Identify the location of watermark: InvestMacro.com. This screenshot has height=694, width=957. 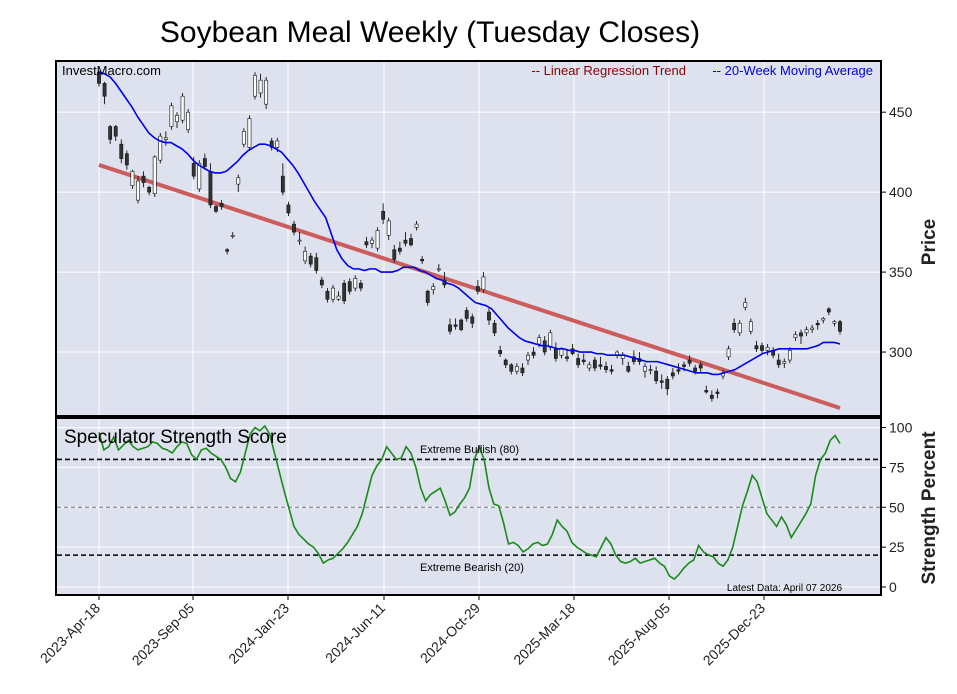
(111, 70).